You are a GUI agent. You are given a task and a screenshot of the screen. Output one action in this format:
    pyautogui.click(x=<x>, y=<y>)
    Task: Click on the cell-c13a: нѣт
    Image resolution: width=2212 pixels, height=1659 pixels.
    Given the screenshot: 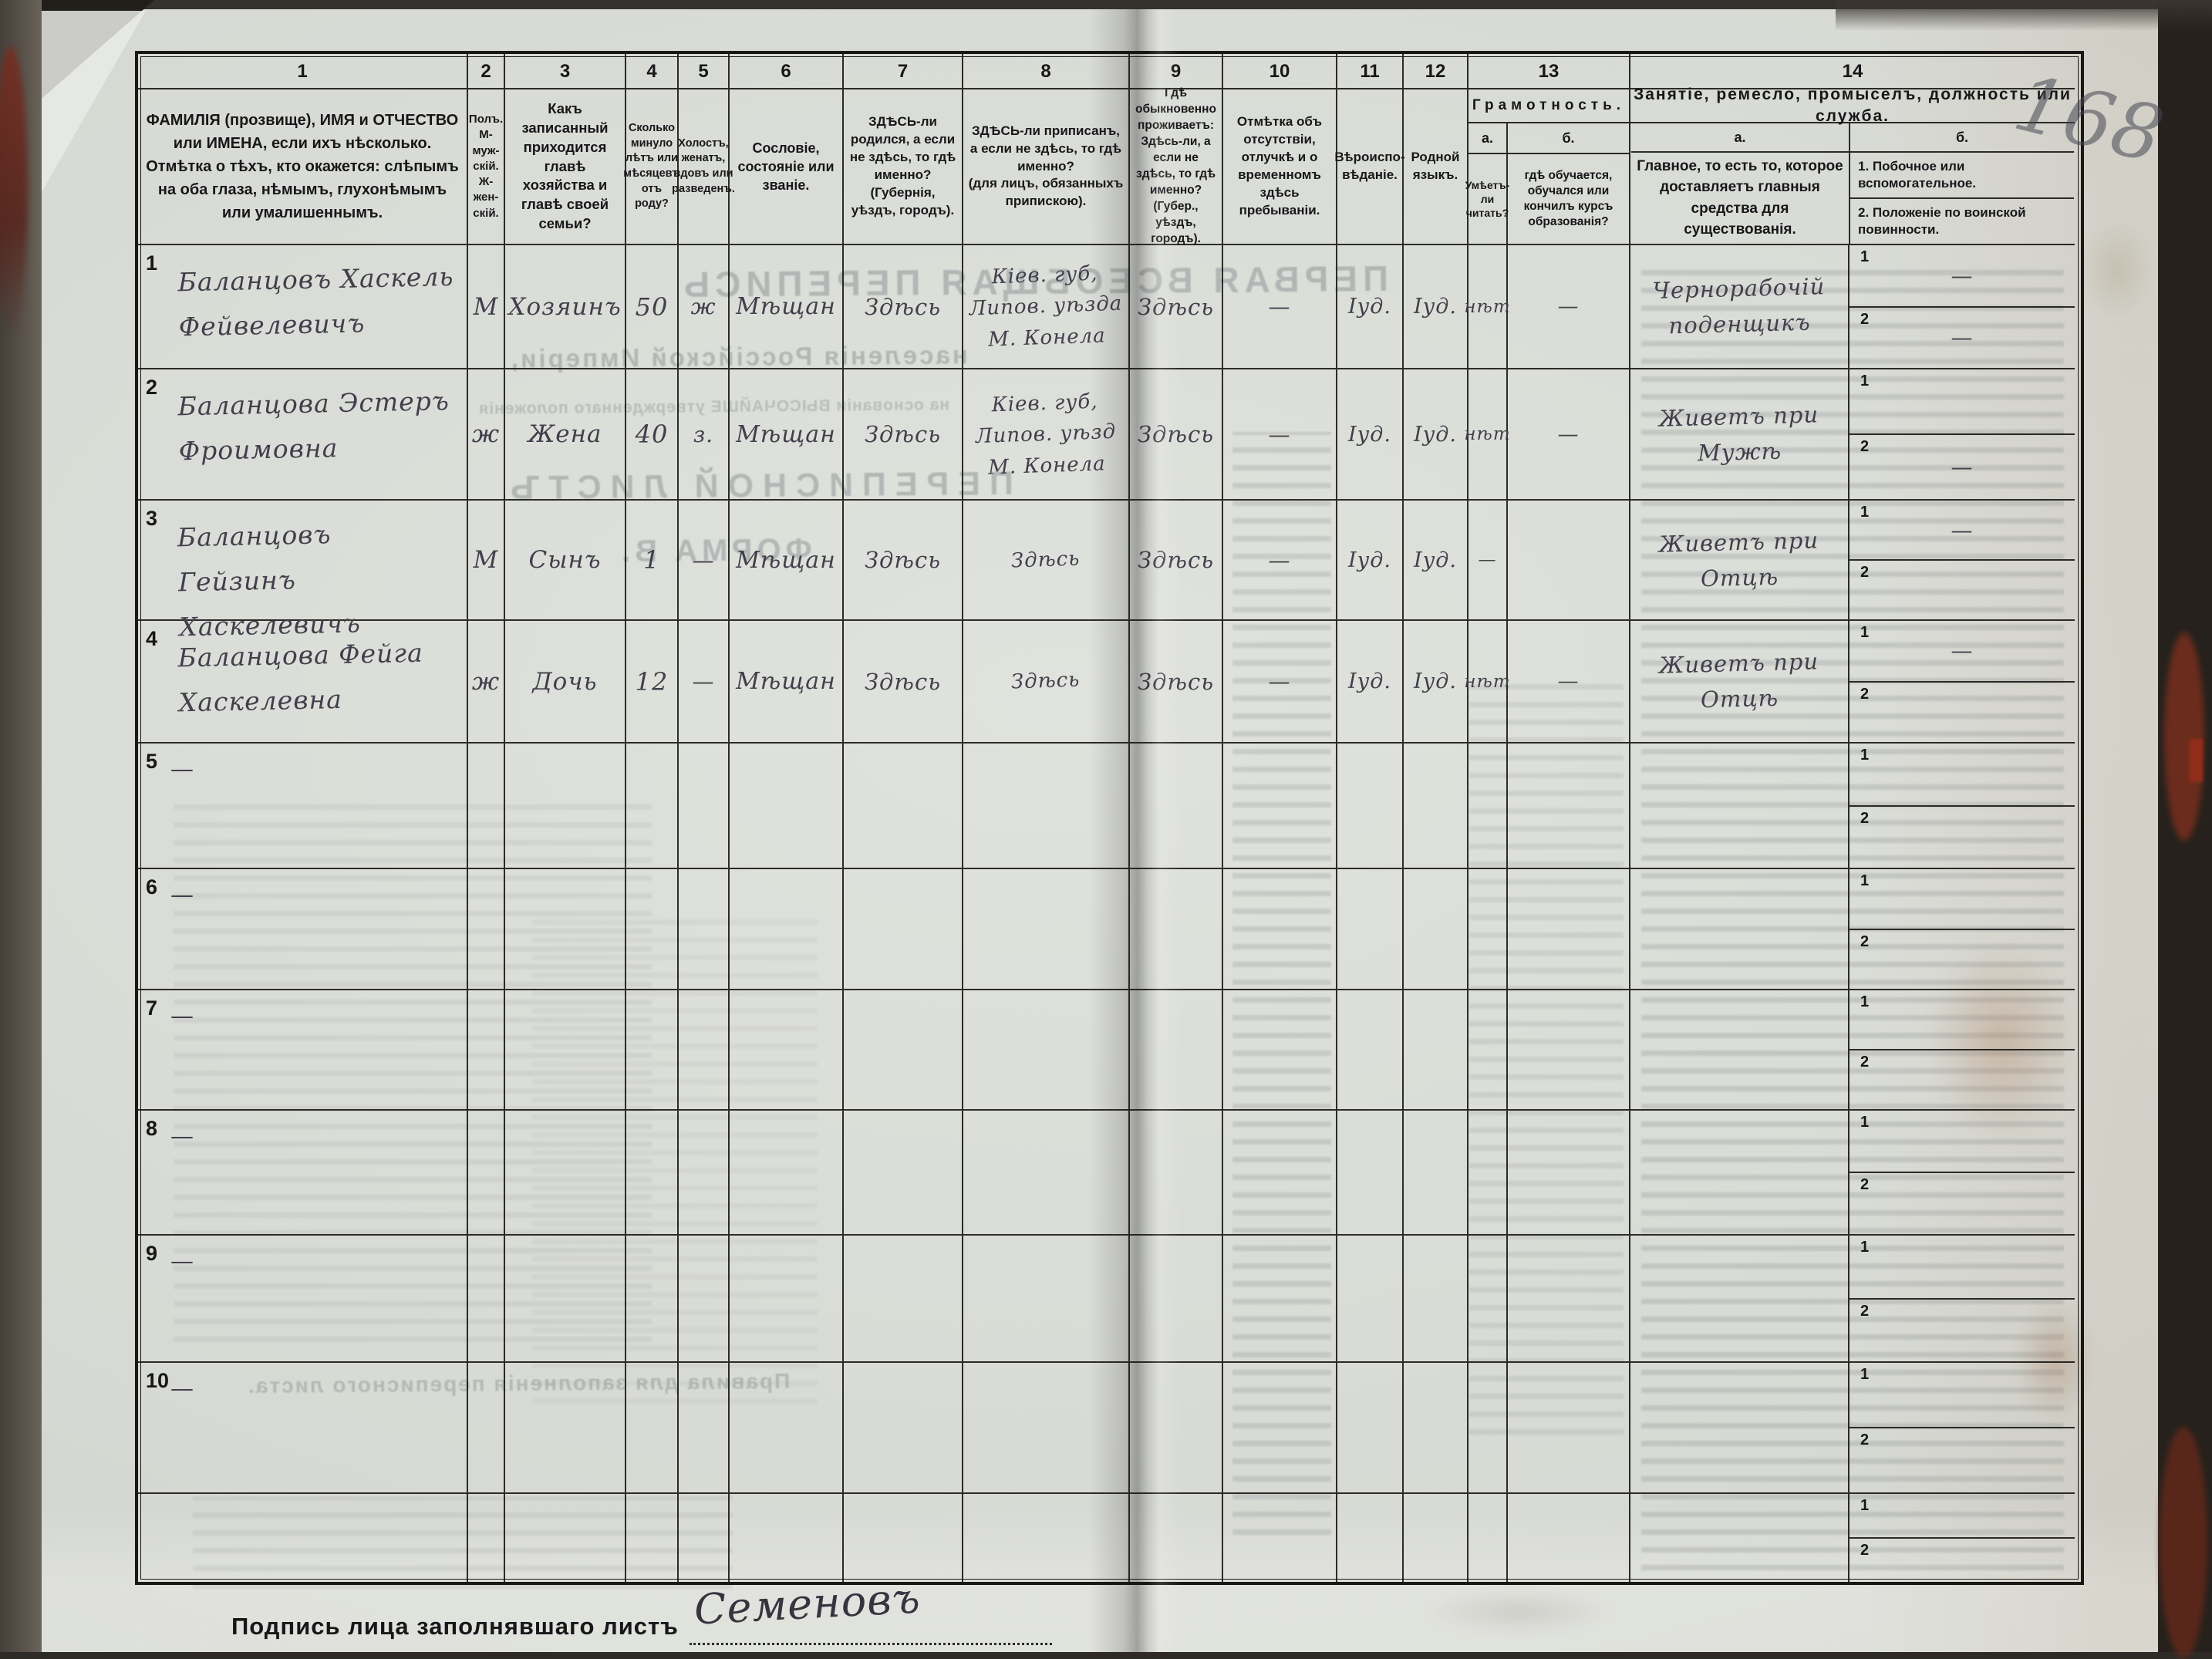 What is the action you would take?
    pyautogui.click(x=1487, y=306)
    